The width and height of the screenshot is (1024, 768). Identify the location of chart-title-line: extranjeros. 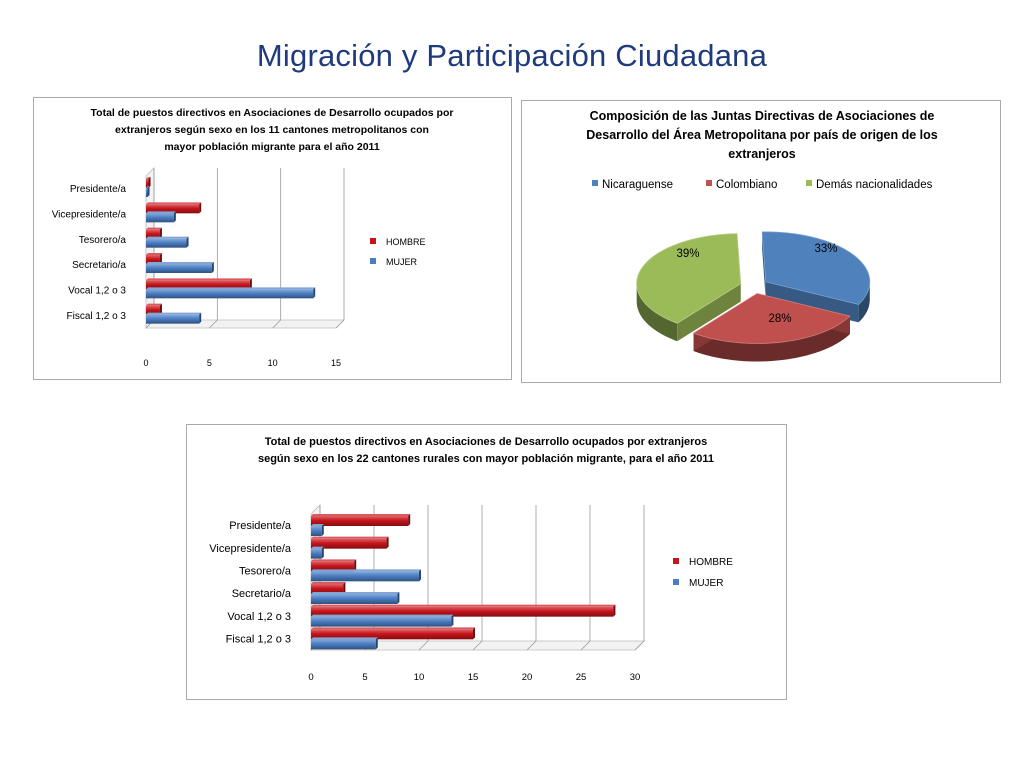
(761, 154).